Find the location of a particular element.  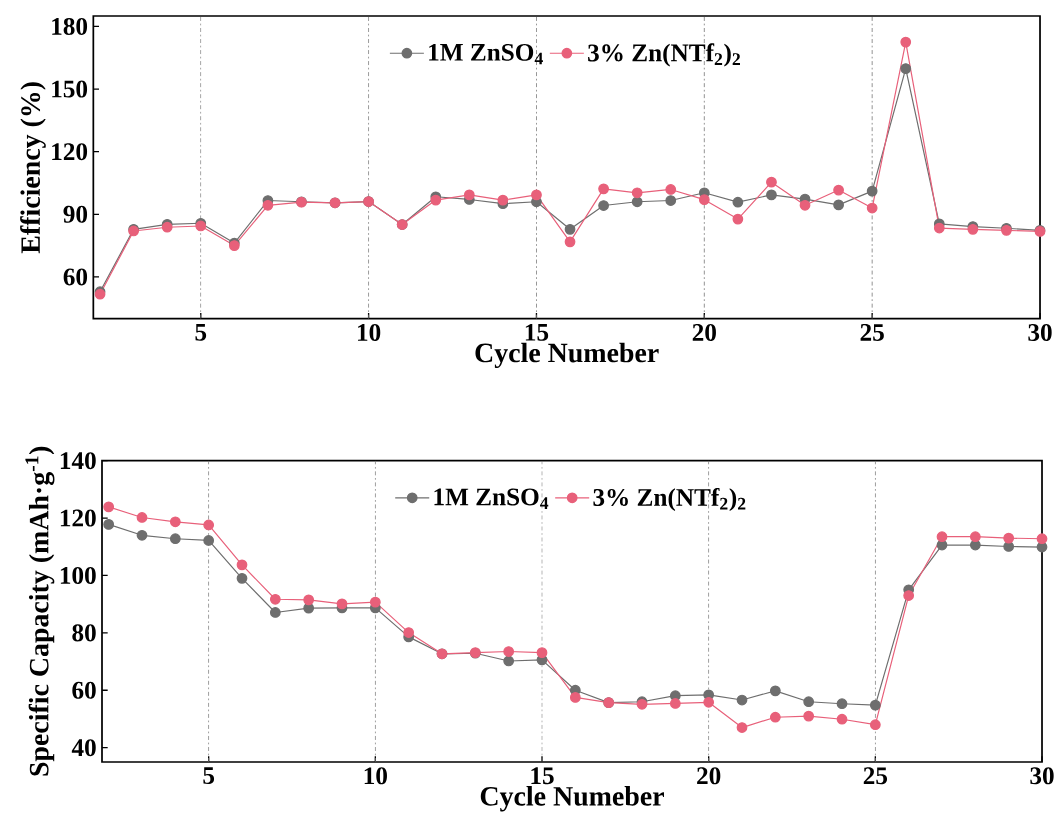

y-axis-title: Specific Capacity (mAh·g$^{-1}$) is located at coordinates (40, 611).